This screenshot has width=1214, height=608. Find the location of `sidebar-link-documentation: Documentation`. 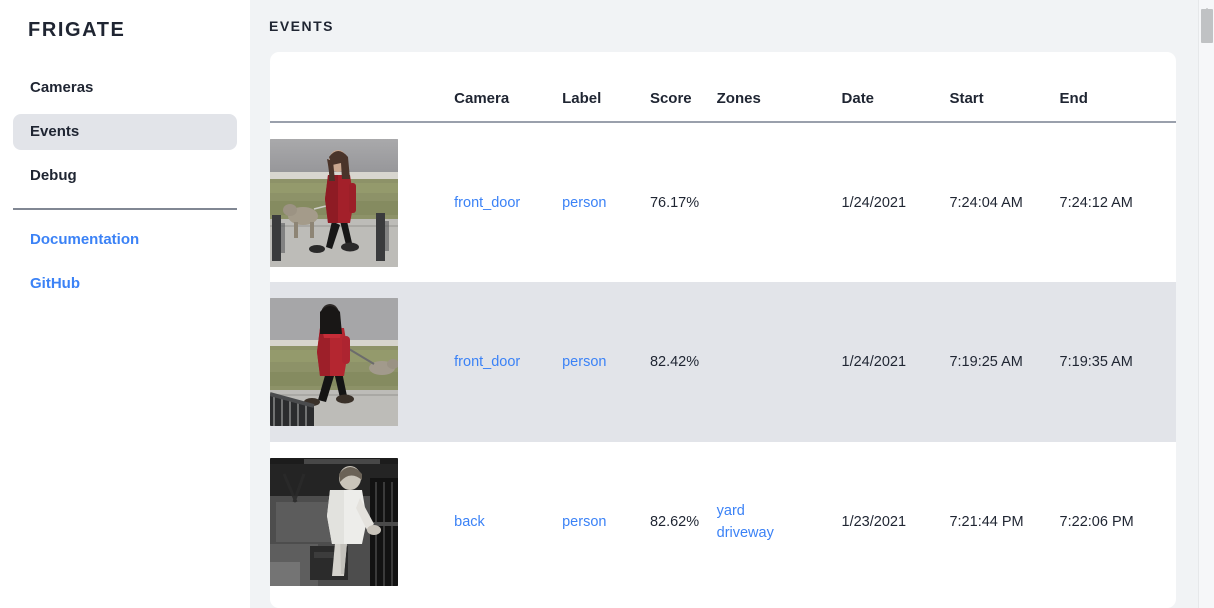

sidebar-link-documentation: Documentation is located at coordinates (85, 239).